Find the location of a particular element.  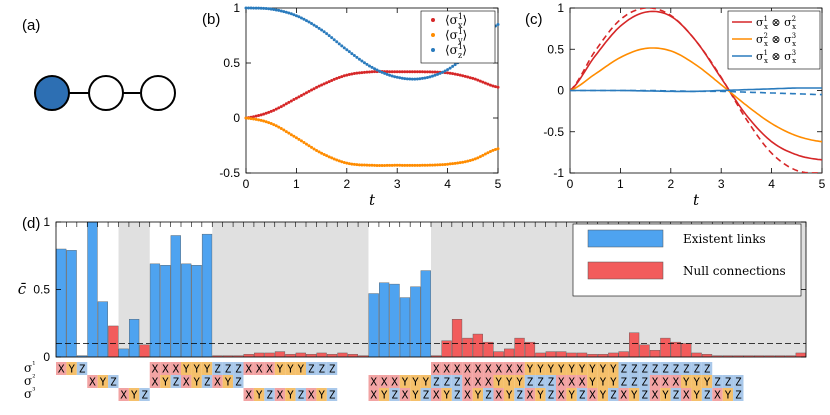

operator-cell-label: Z is located at coordinates (655, 369).